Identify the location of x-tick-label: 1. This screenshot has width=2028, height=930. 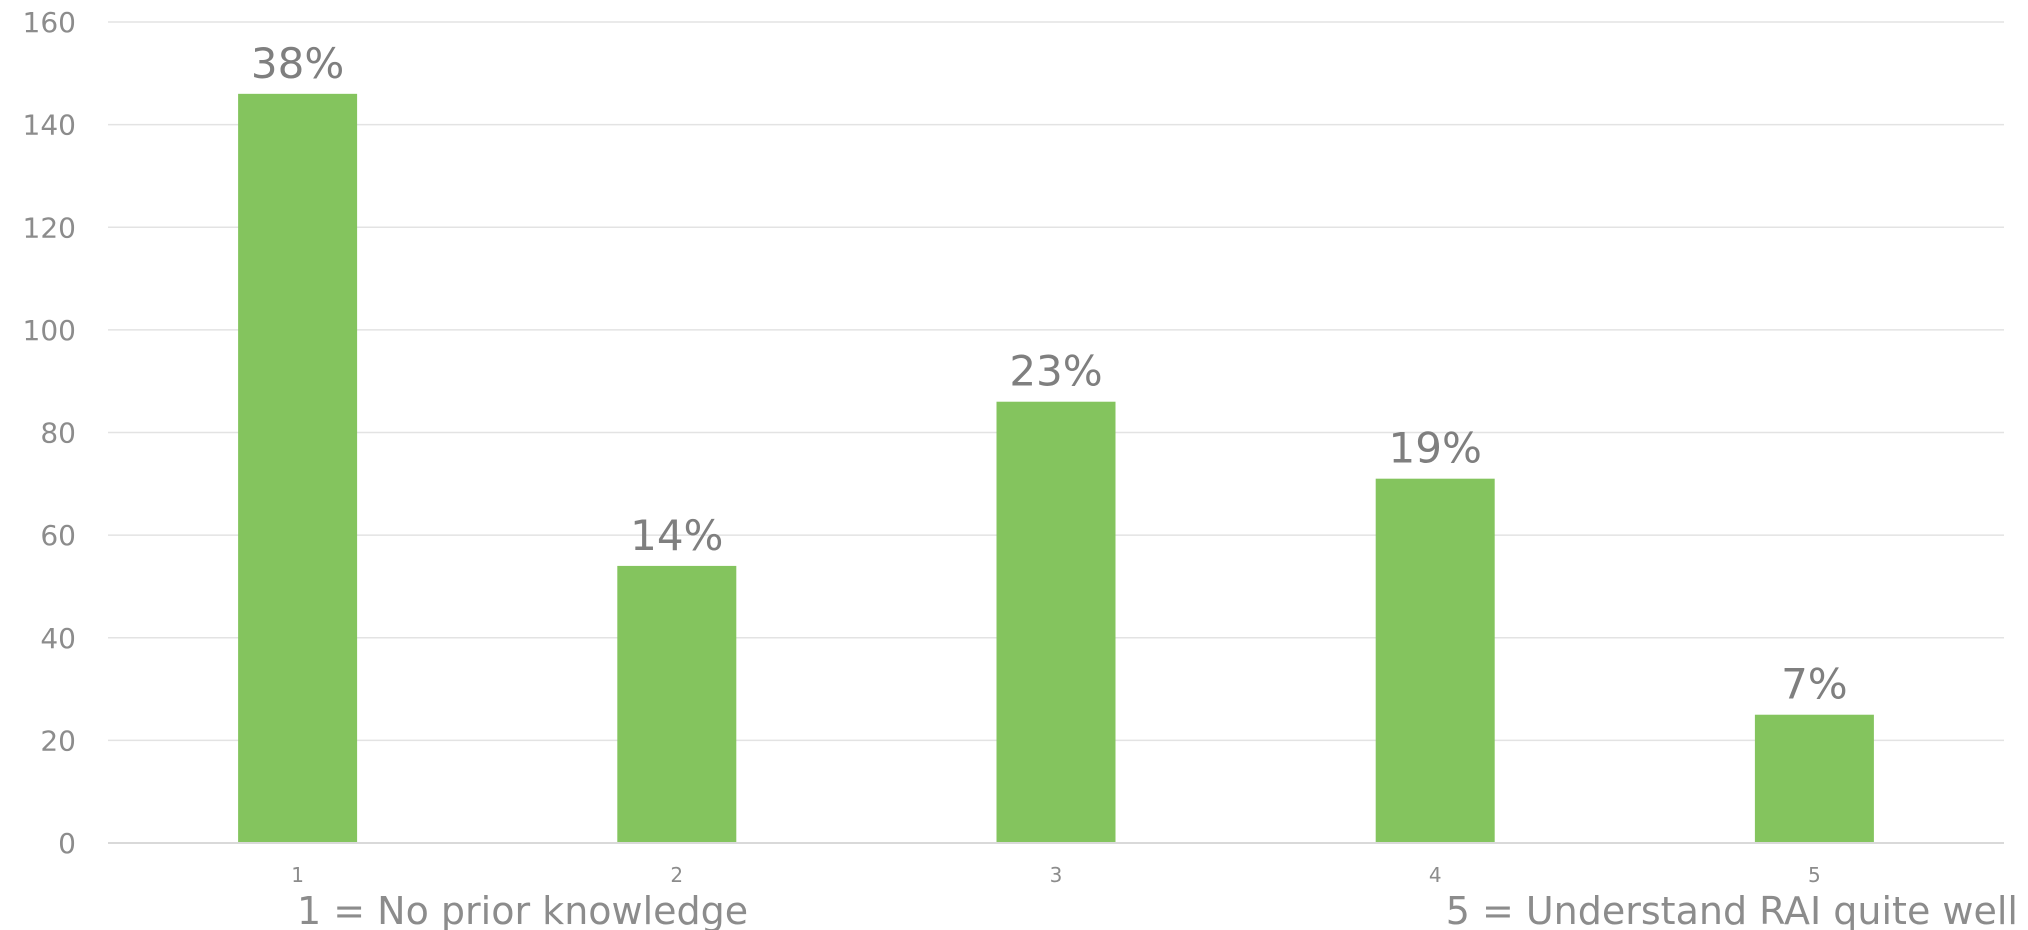
(297, 875).